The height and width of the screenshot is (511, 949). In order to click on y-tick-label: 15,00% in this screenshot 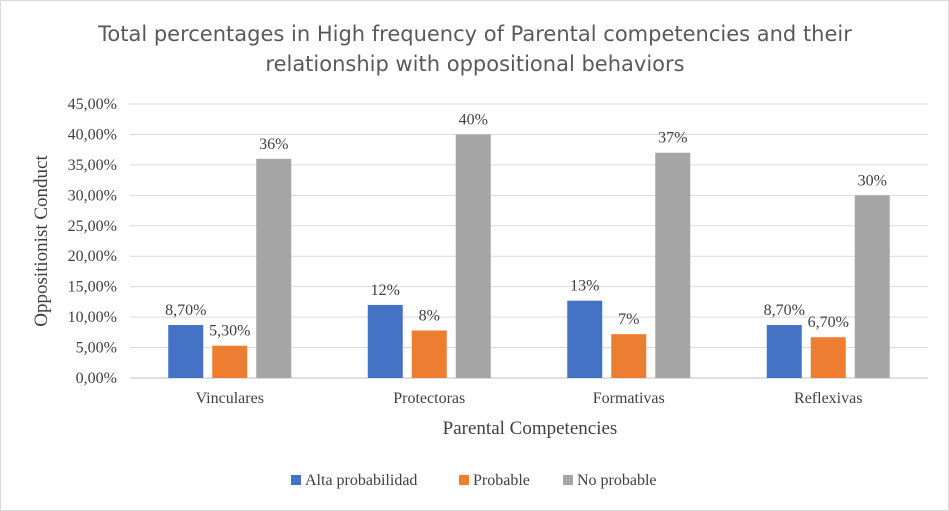, I will do `click(92, 287)`.